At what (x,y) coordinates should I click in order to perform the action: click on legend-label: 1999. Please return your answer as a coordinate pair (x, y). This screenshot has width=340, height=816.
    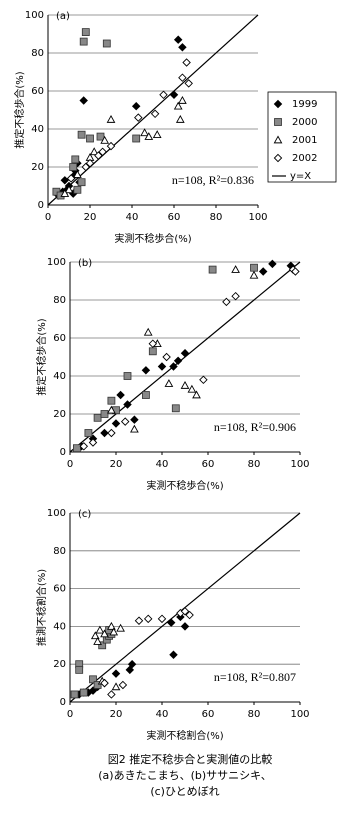
    Looking at the image, I should click on (304, 104).